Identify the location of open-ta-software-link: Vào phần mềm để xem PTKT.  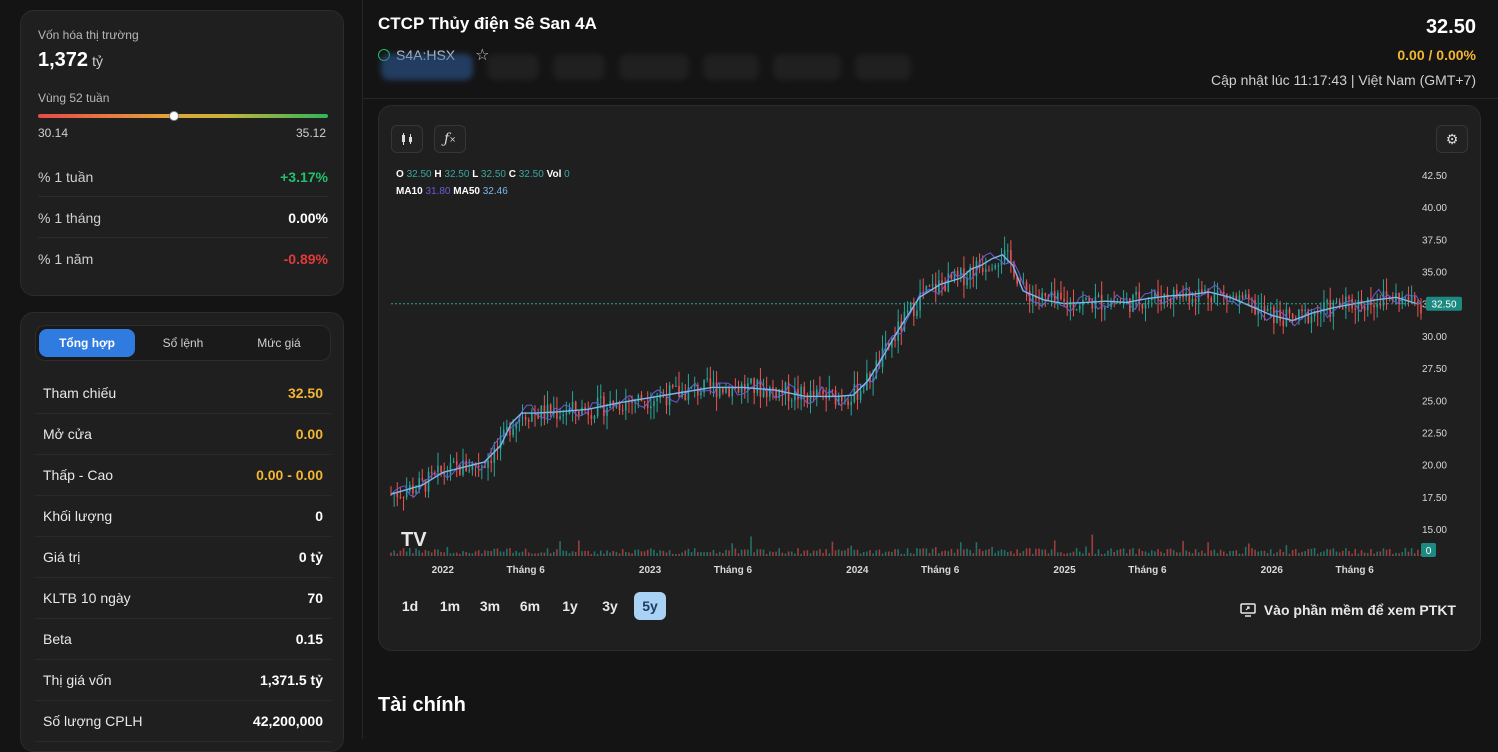
(1348, 610).